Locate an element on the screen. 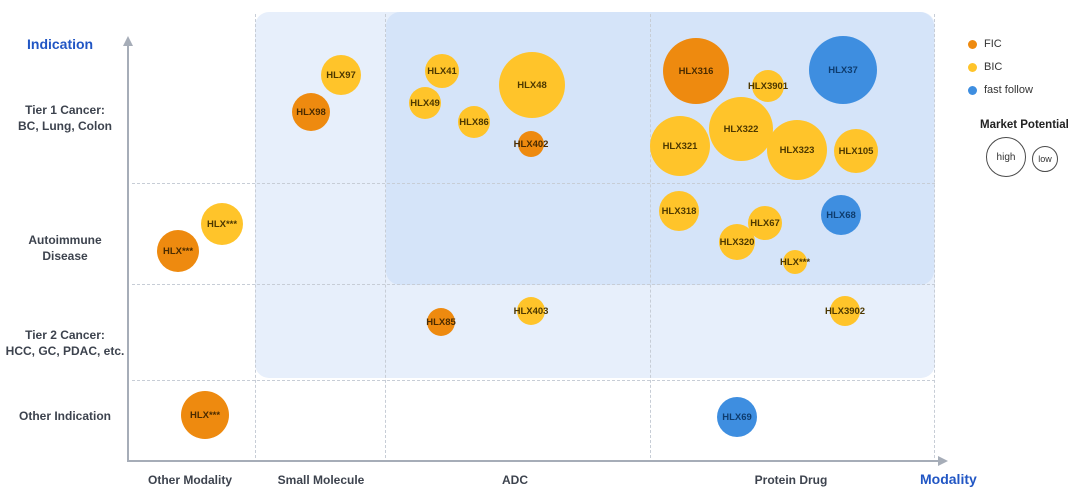 The width and height of the screenshot is (1080, 491). bubble-label: HLX68 is located at coordinates (841, 215).